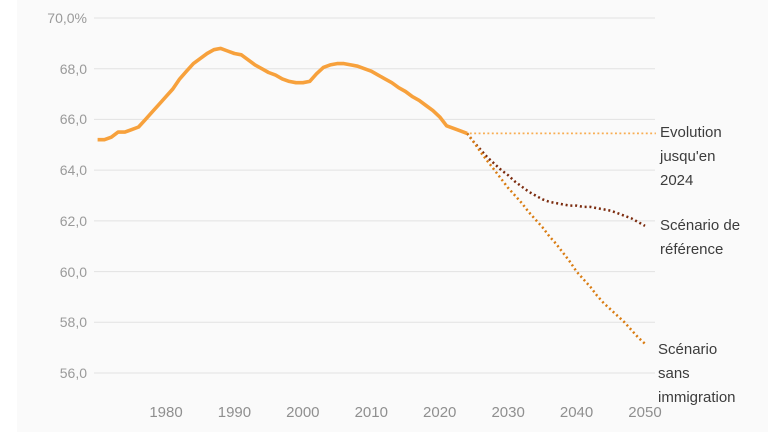 Image resolution: width=768 pixels, height=432 pixels. What do you see at coordinates (73, 170) in the screenshot?
I see `y-tick-label: 64,0` at bounding box center [73, 170].